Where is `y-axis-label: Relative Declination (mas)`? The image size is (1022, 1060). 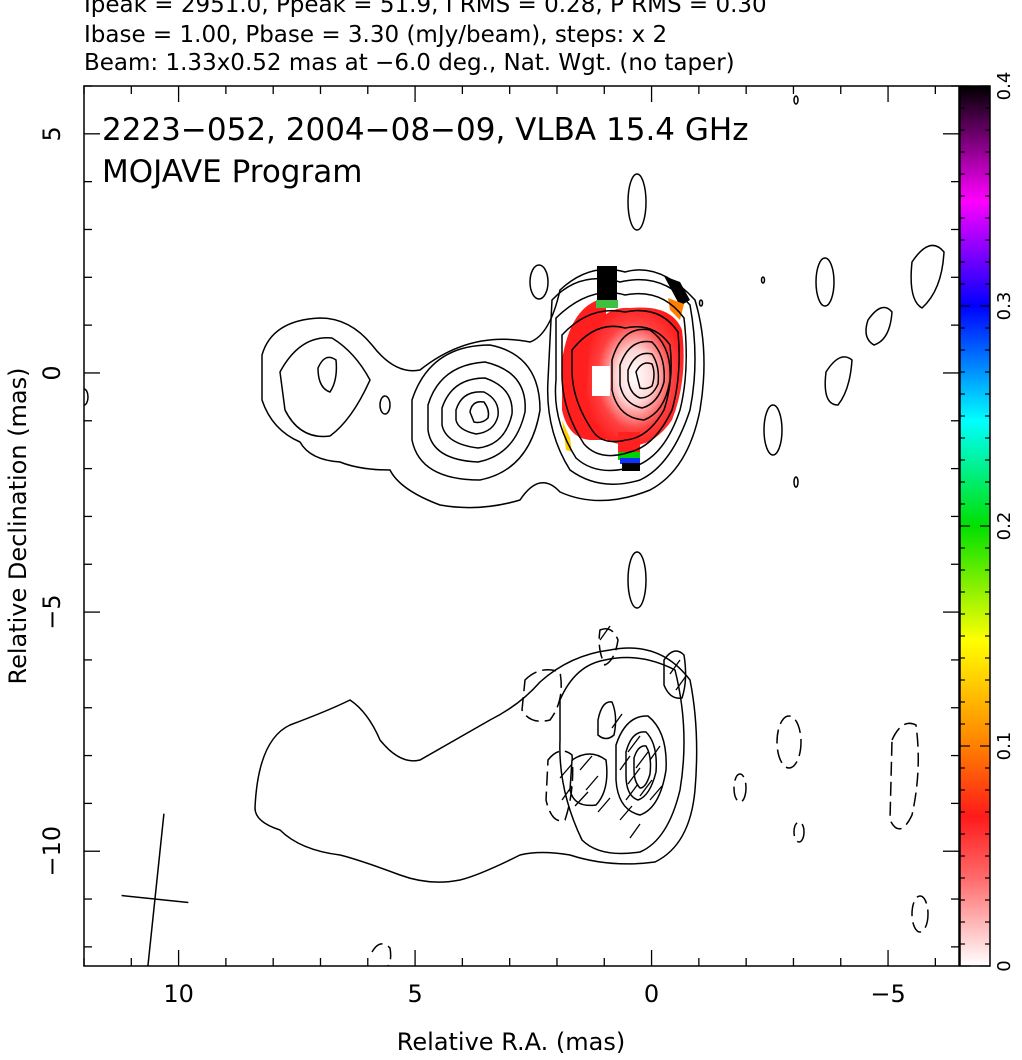 y-axis-label: Relative Declination (mas) is located at coordinates (18, 526).